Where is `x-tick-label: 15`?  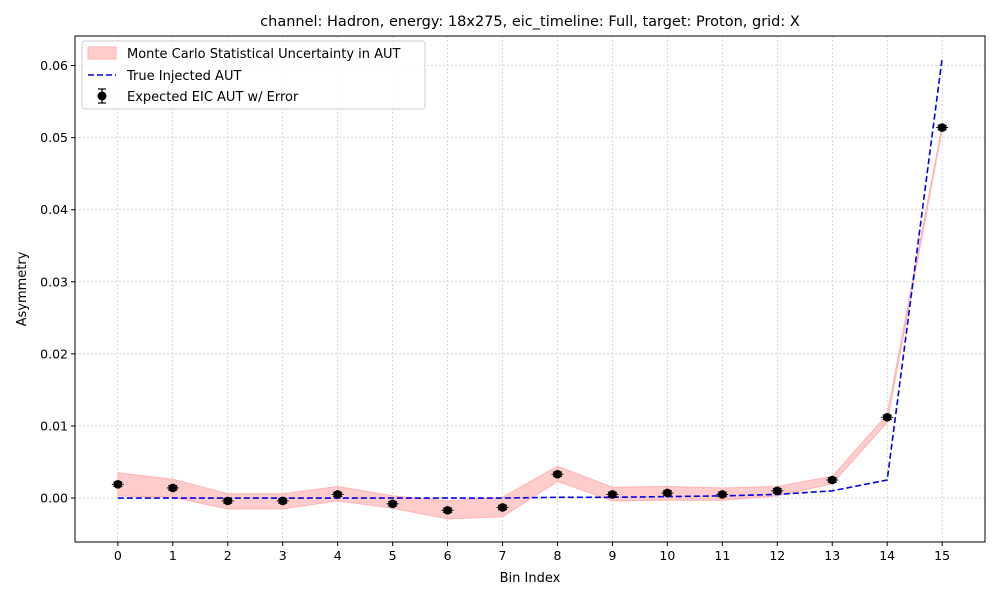
x-tick-label: 15 is located at coordinates (942, 555).